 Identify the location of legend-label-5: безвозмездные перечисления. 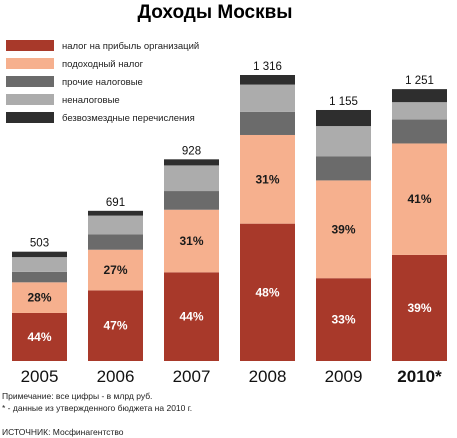
(128, 118).